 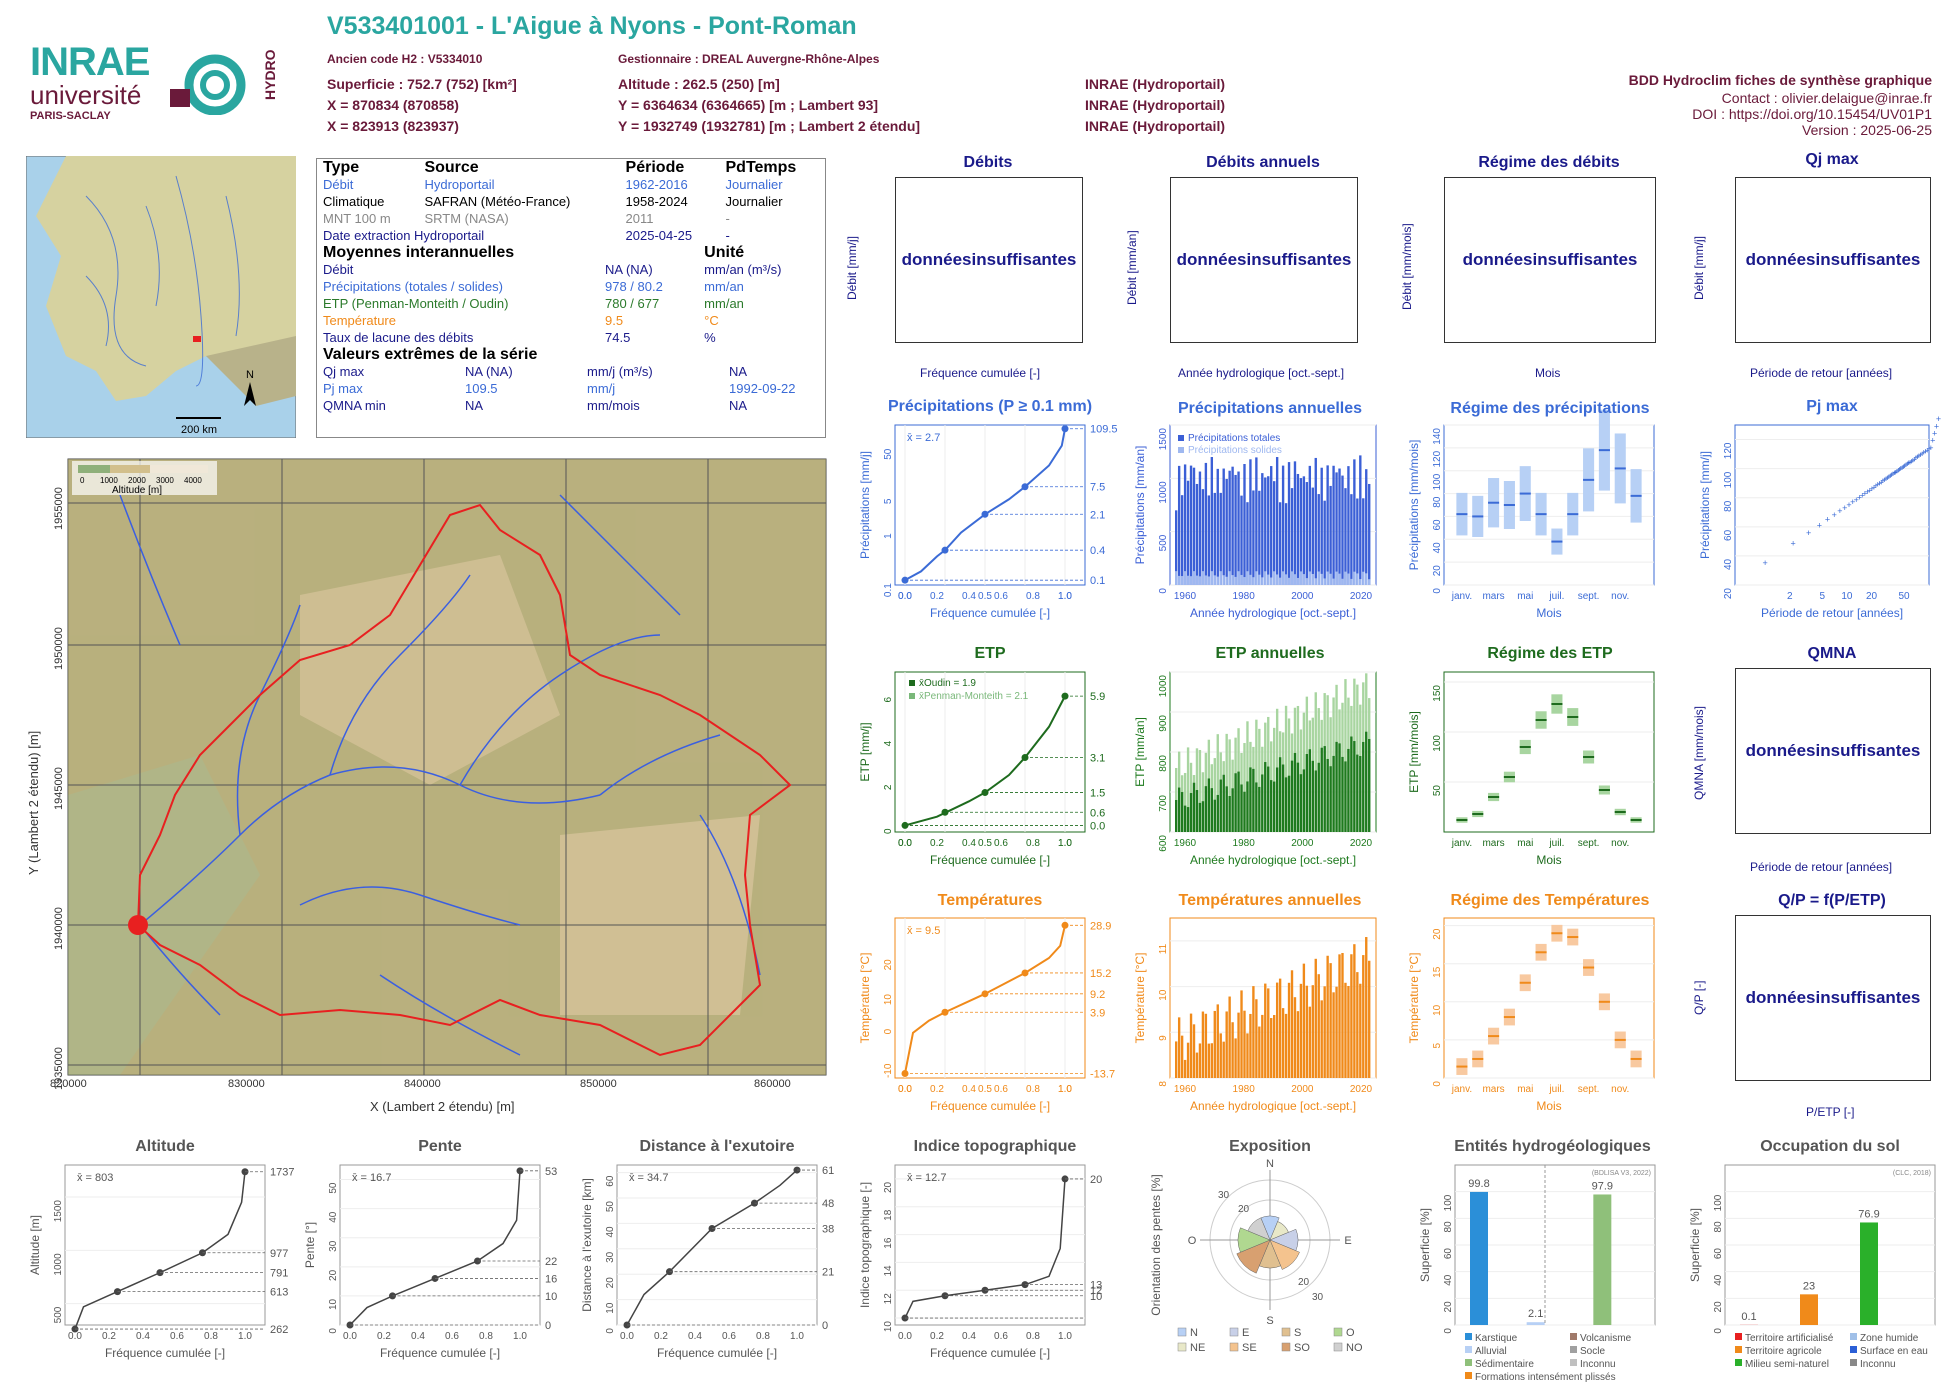 I want to click on right-label: 28.9, so click(x=1100, y=926).